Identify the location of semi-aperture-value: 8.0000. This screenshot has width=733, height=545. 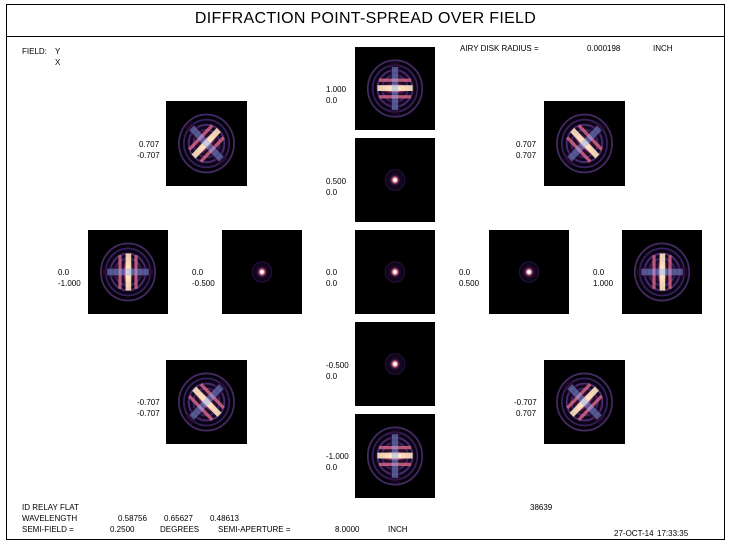
(347, 529).